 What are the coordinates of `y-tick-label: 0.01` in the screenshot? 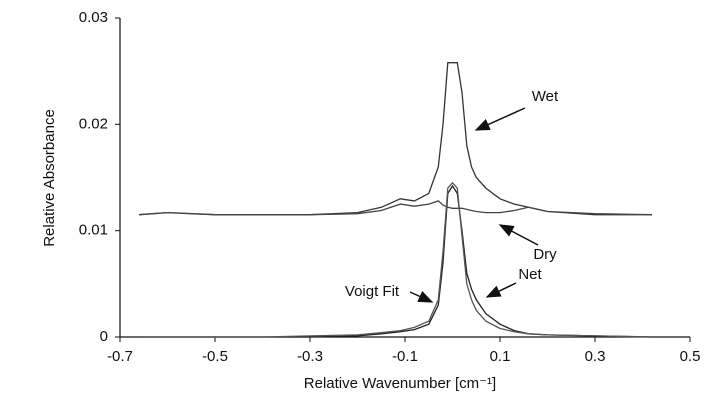 It's located at (93, 230).